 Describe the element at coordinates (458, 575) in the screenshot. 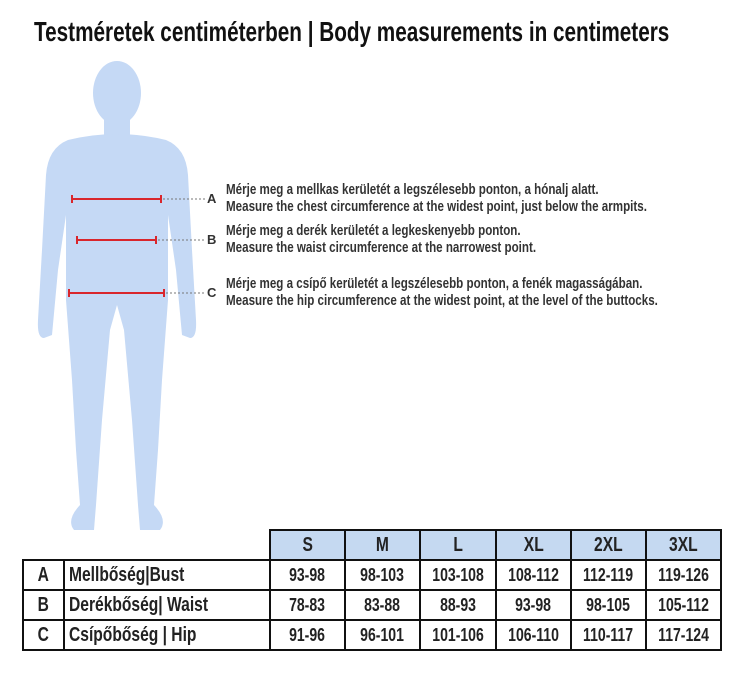

I see `cell: 103-108` at that location.